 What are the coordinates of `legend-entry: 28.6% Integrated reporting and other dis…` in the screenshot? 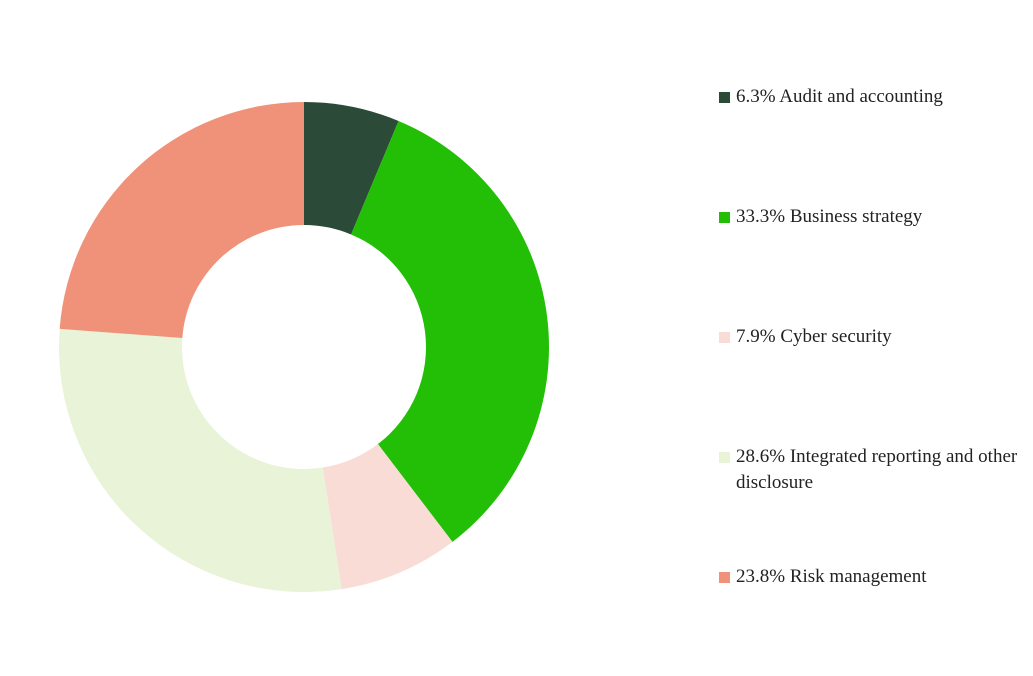 It's located at (869, 470).